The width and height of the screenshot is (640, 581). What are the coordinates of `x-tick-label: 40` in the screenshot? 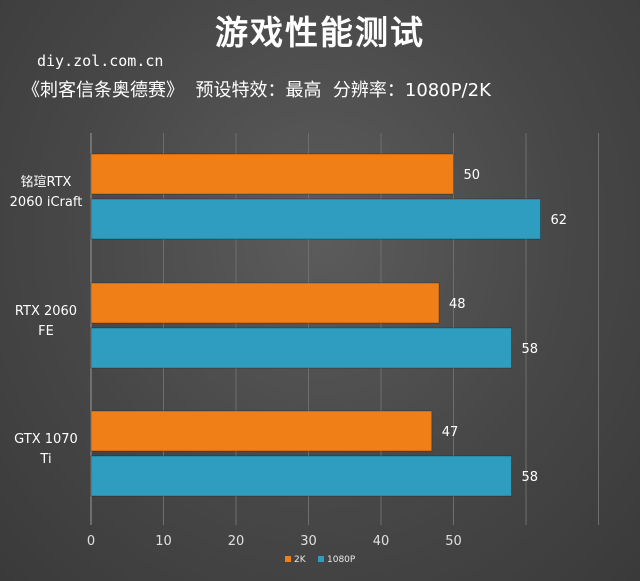 It's located at (381, 541).